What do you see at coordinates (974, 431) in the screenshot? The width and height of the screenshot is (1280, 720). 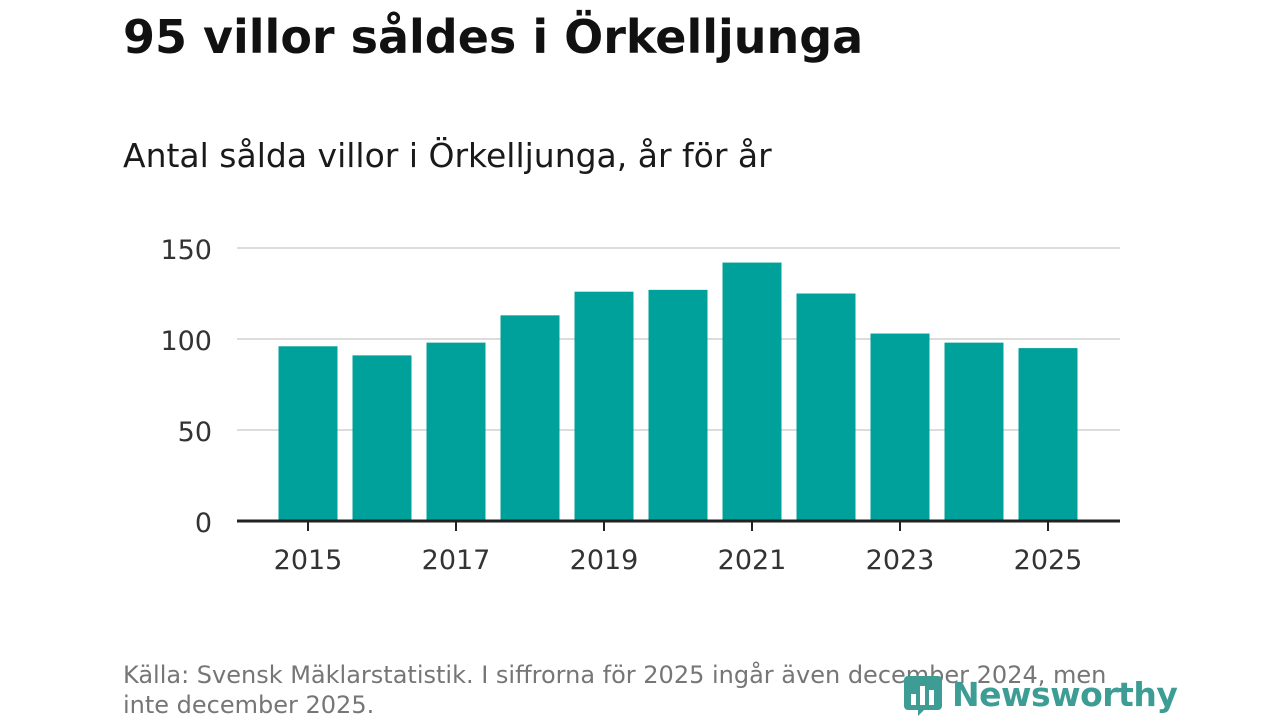 I see `bar-2024` at bounding box center [974, 431].